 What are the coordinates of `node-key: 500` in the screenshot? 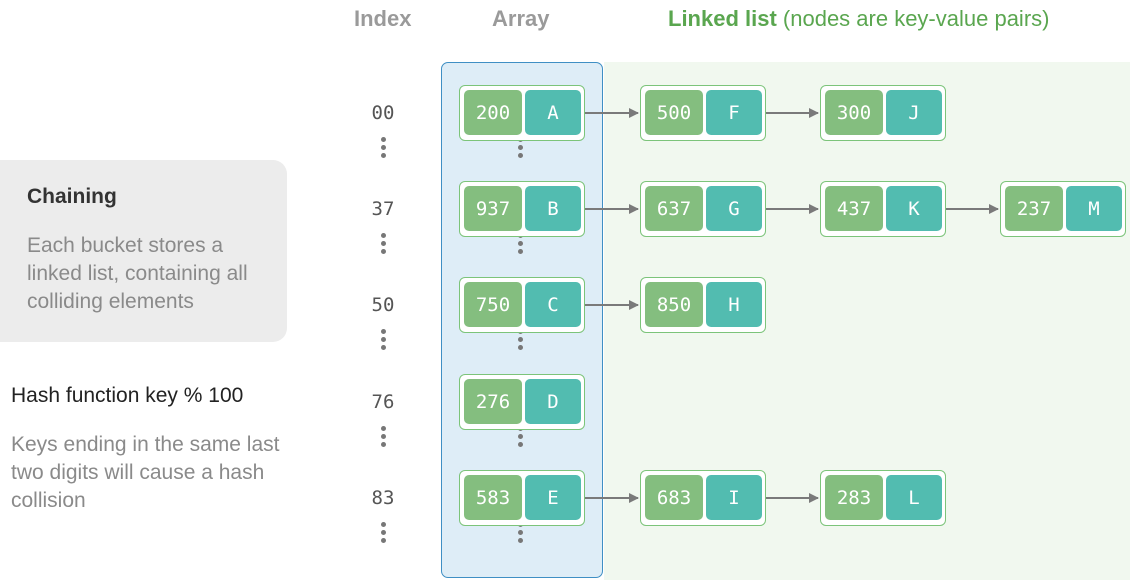 It's located at (674, 112).